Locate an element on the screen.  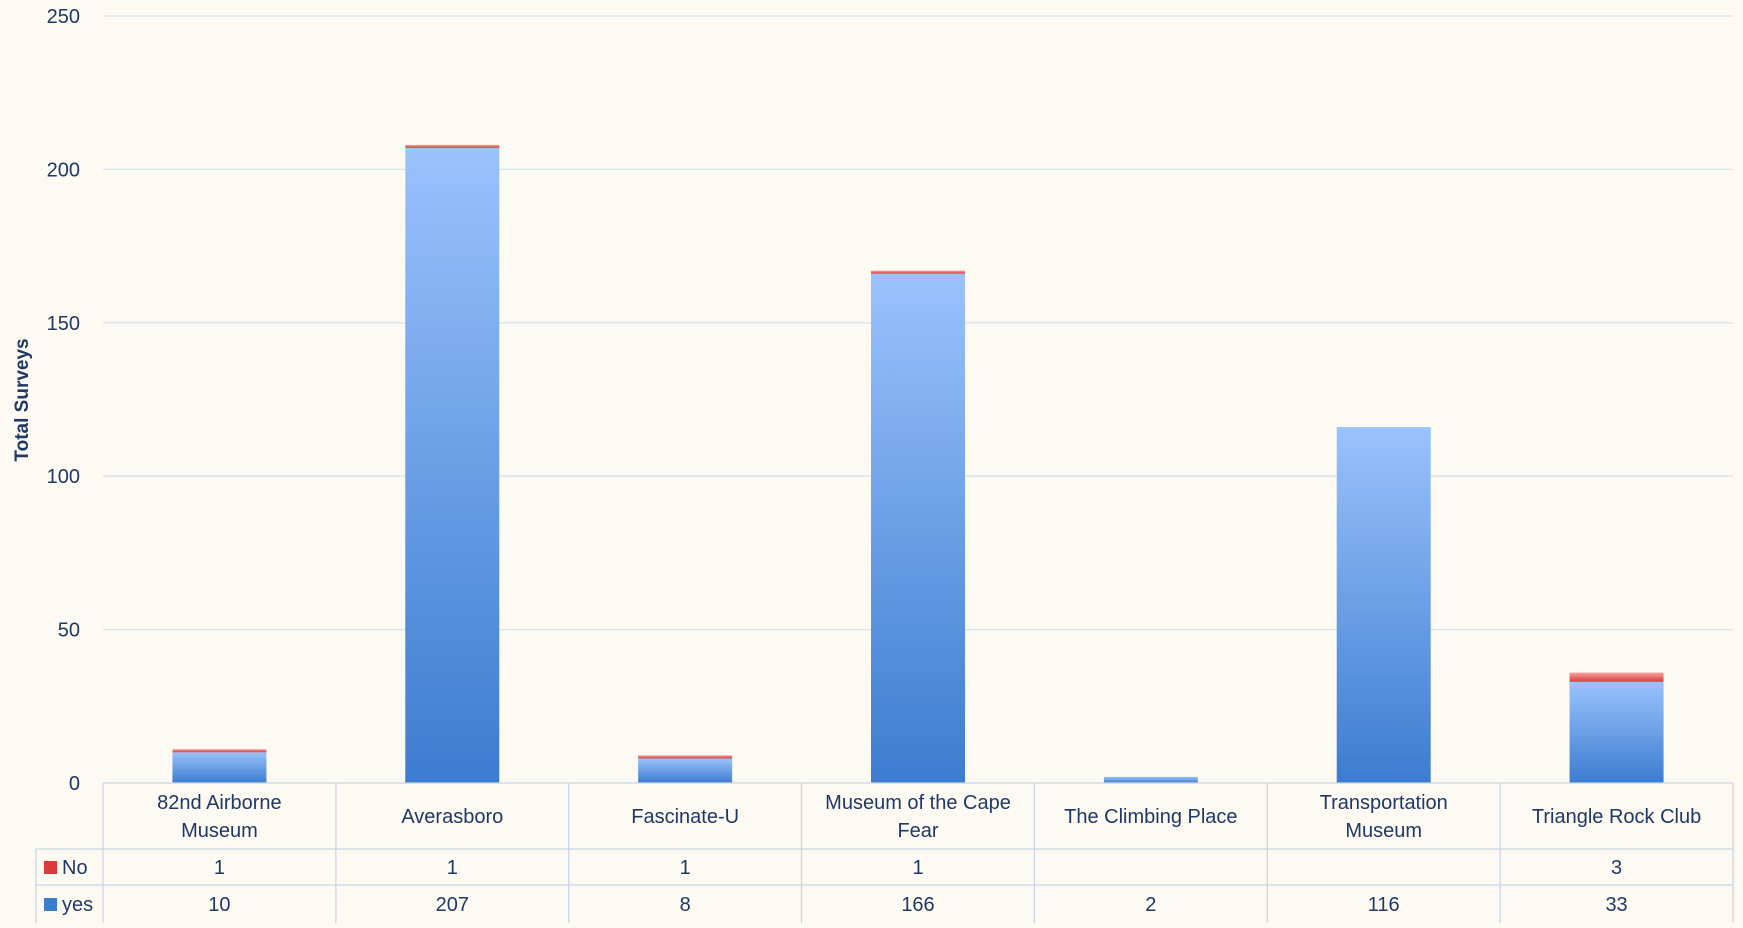
data-table-value: 207 is located at coordinates (452, 905).